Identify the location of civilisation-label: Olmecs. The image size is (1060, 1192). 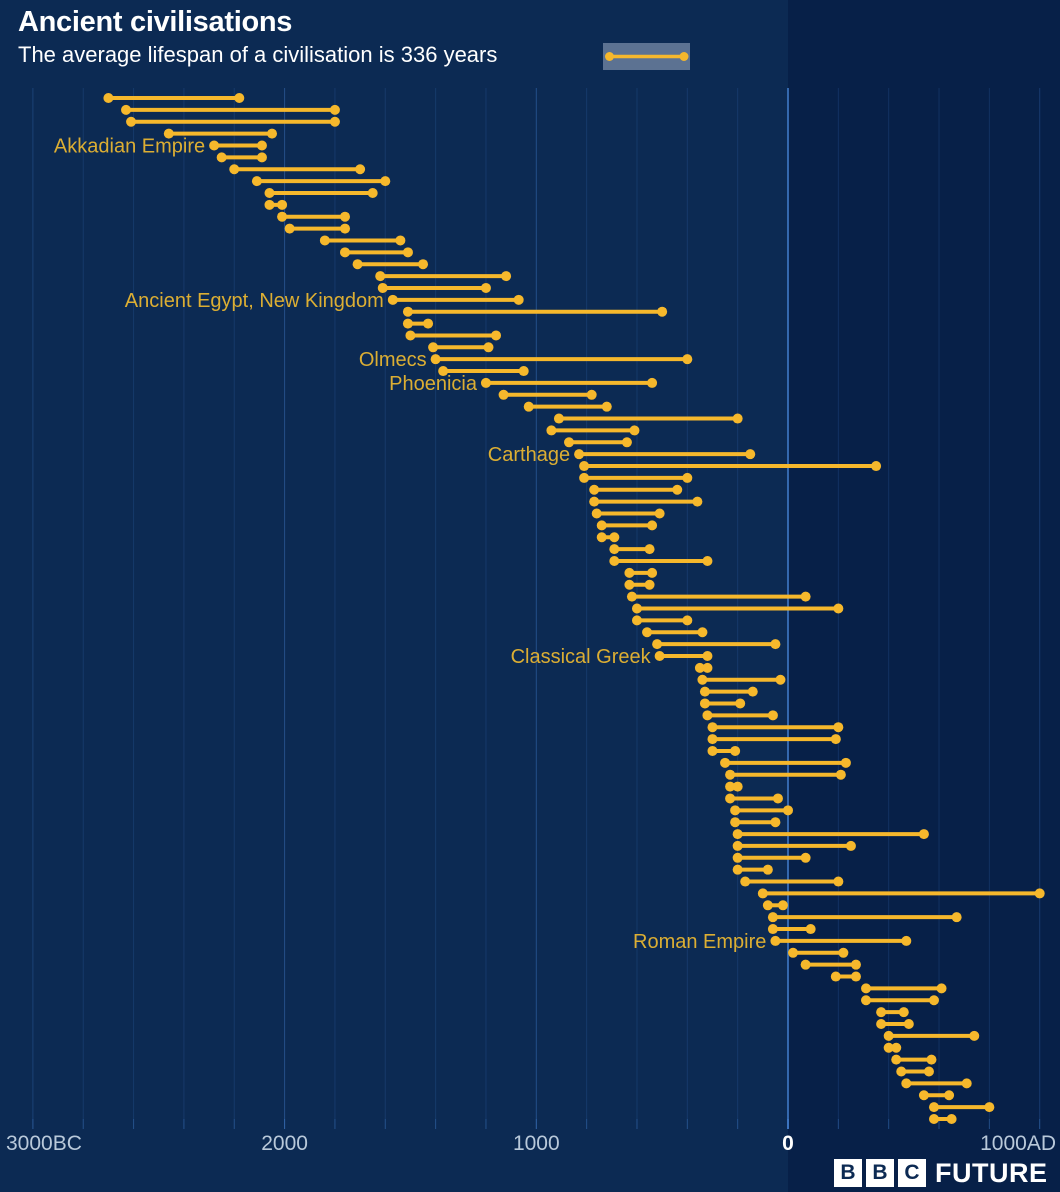
(393, 360).